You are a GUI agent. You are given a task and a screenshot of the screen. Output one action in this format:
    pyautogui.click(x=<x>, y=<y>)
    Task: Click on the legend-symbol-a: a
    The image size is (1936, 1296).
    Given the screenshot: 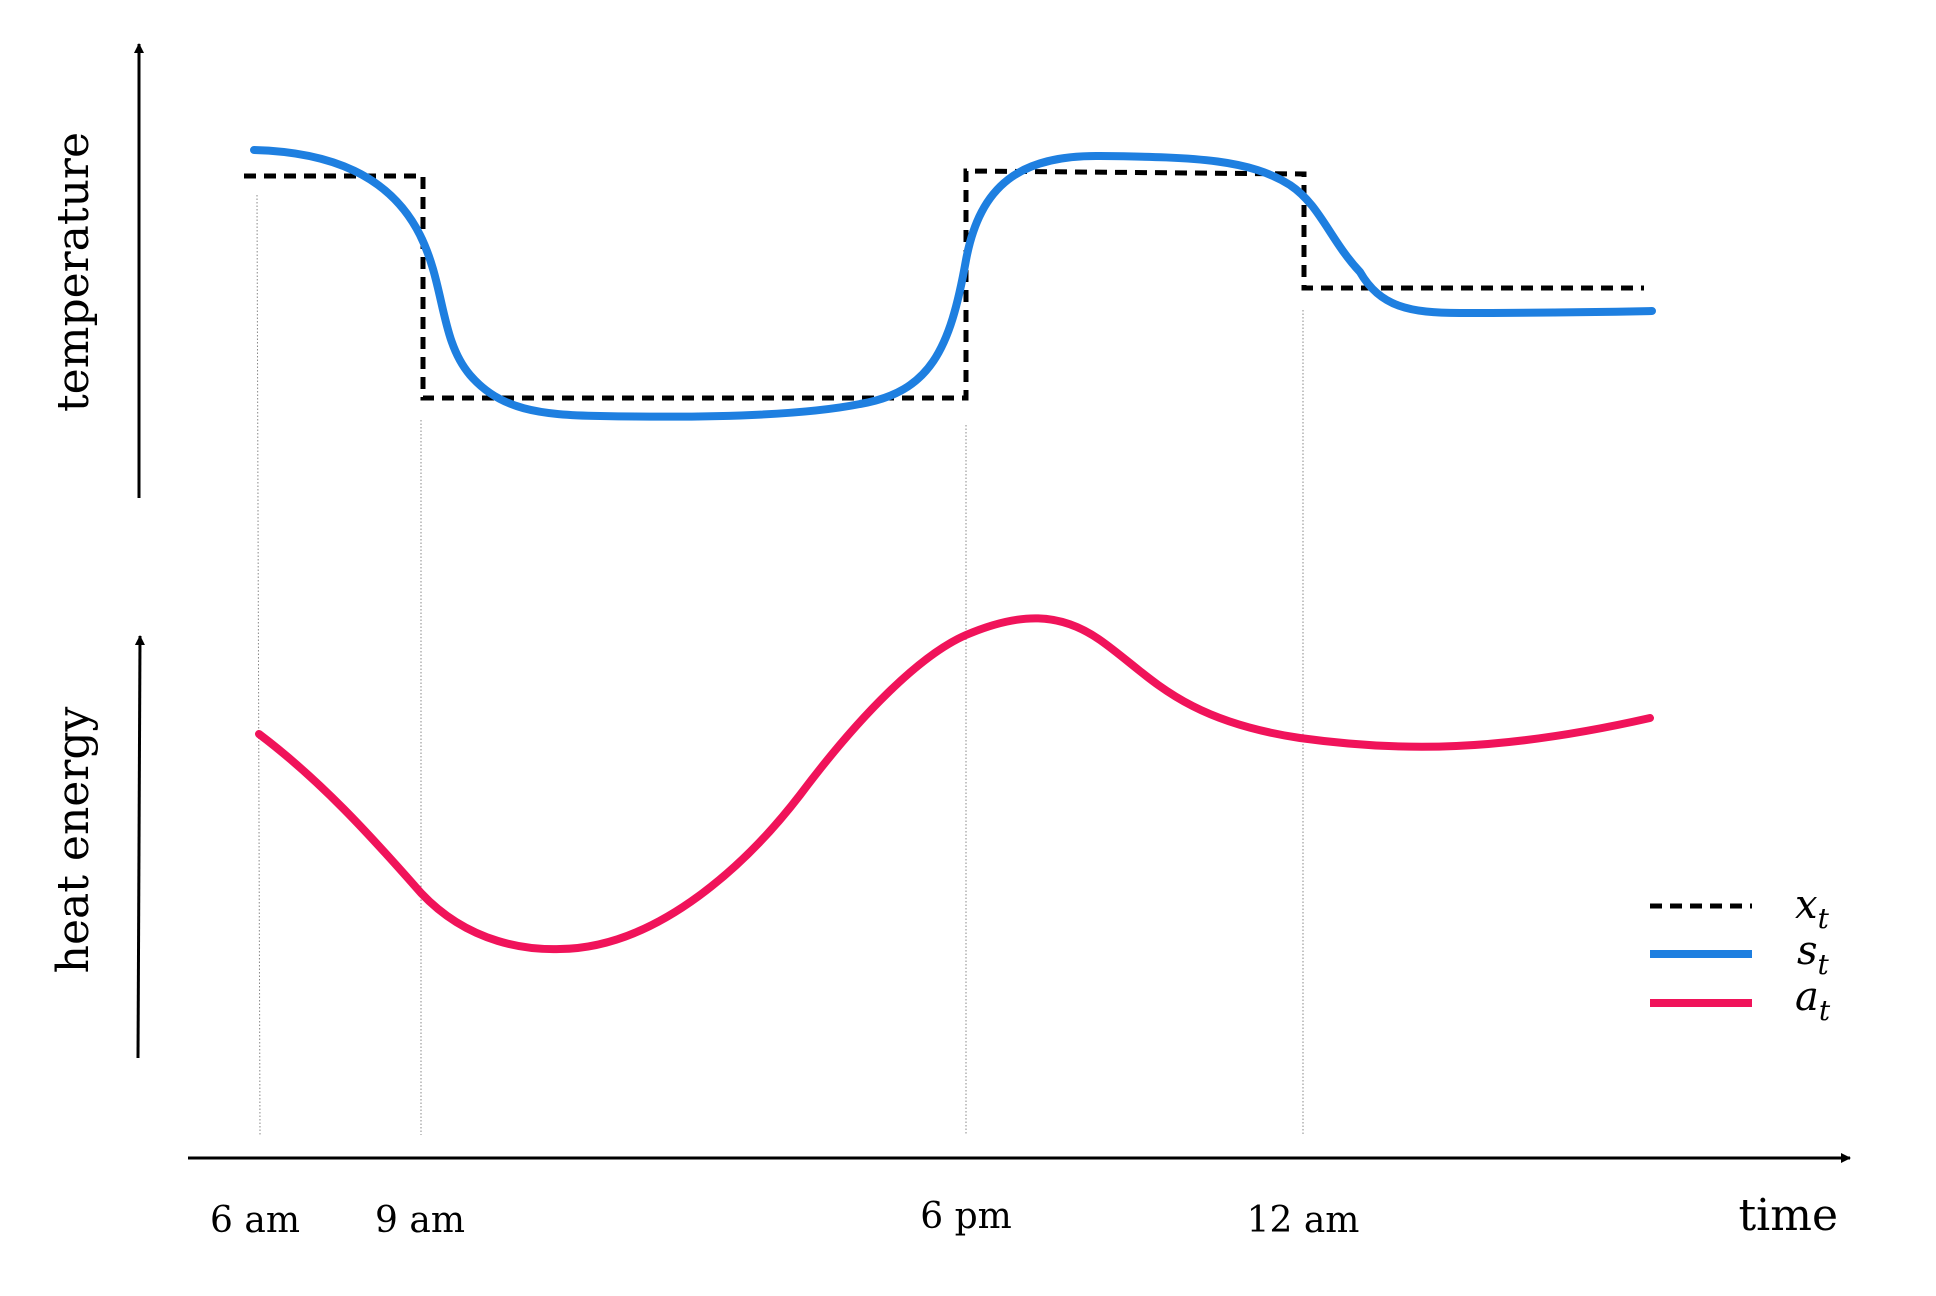 What is the action you would take?
    pyautogui.click(x=1807, y=997)
    